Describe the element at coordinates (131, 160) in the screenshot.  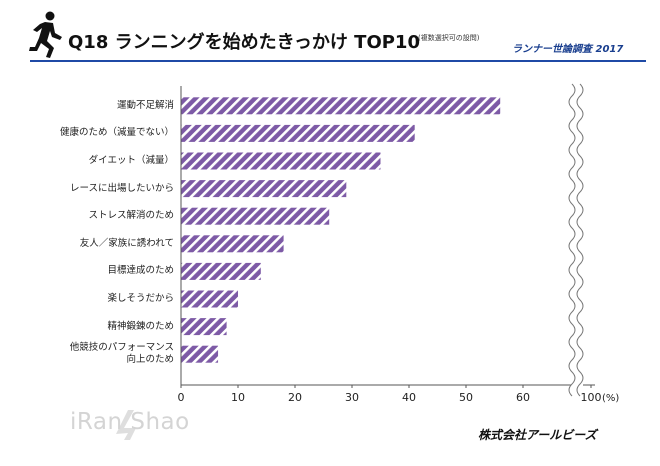
I see `category-label: ダイエット（減量）` at that location.